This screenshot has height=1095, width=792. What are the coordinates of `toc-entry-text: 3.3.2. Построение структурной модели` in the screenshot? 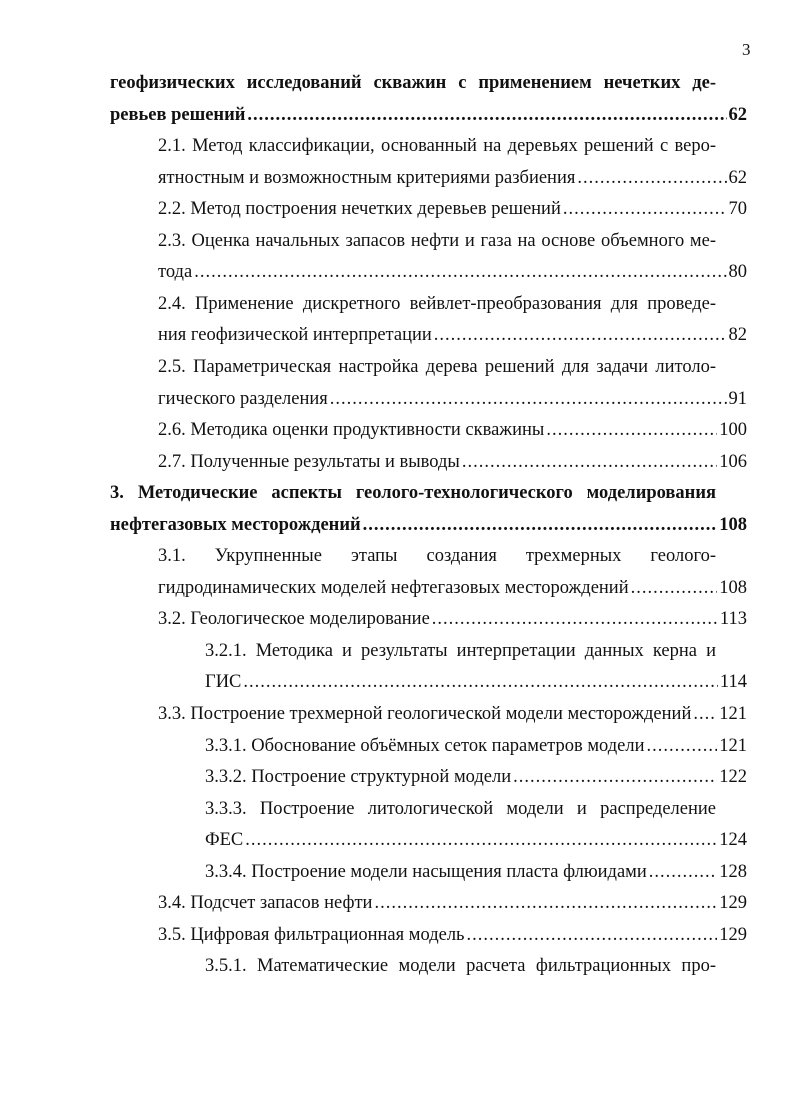 It's located at (358, 777).